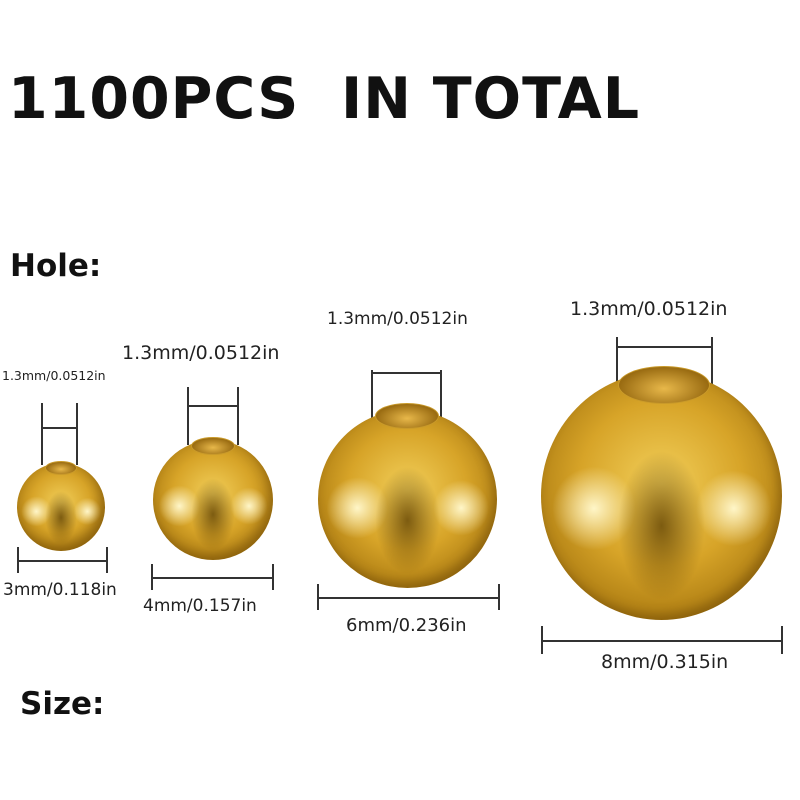  Describe the element at coordinates (665, 662) in the screenshot. I see `size-label: 8mm/0.315in` at that location.